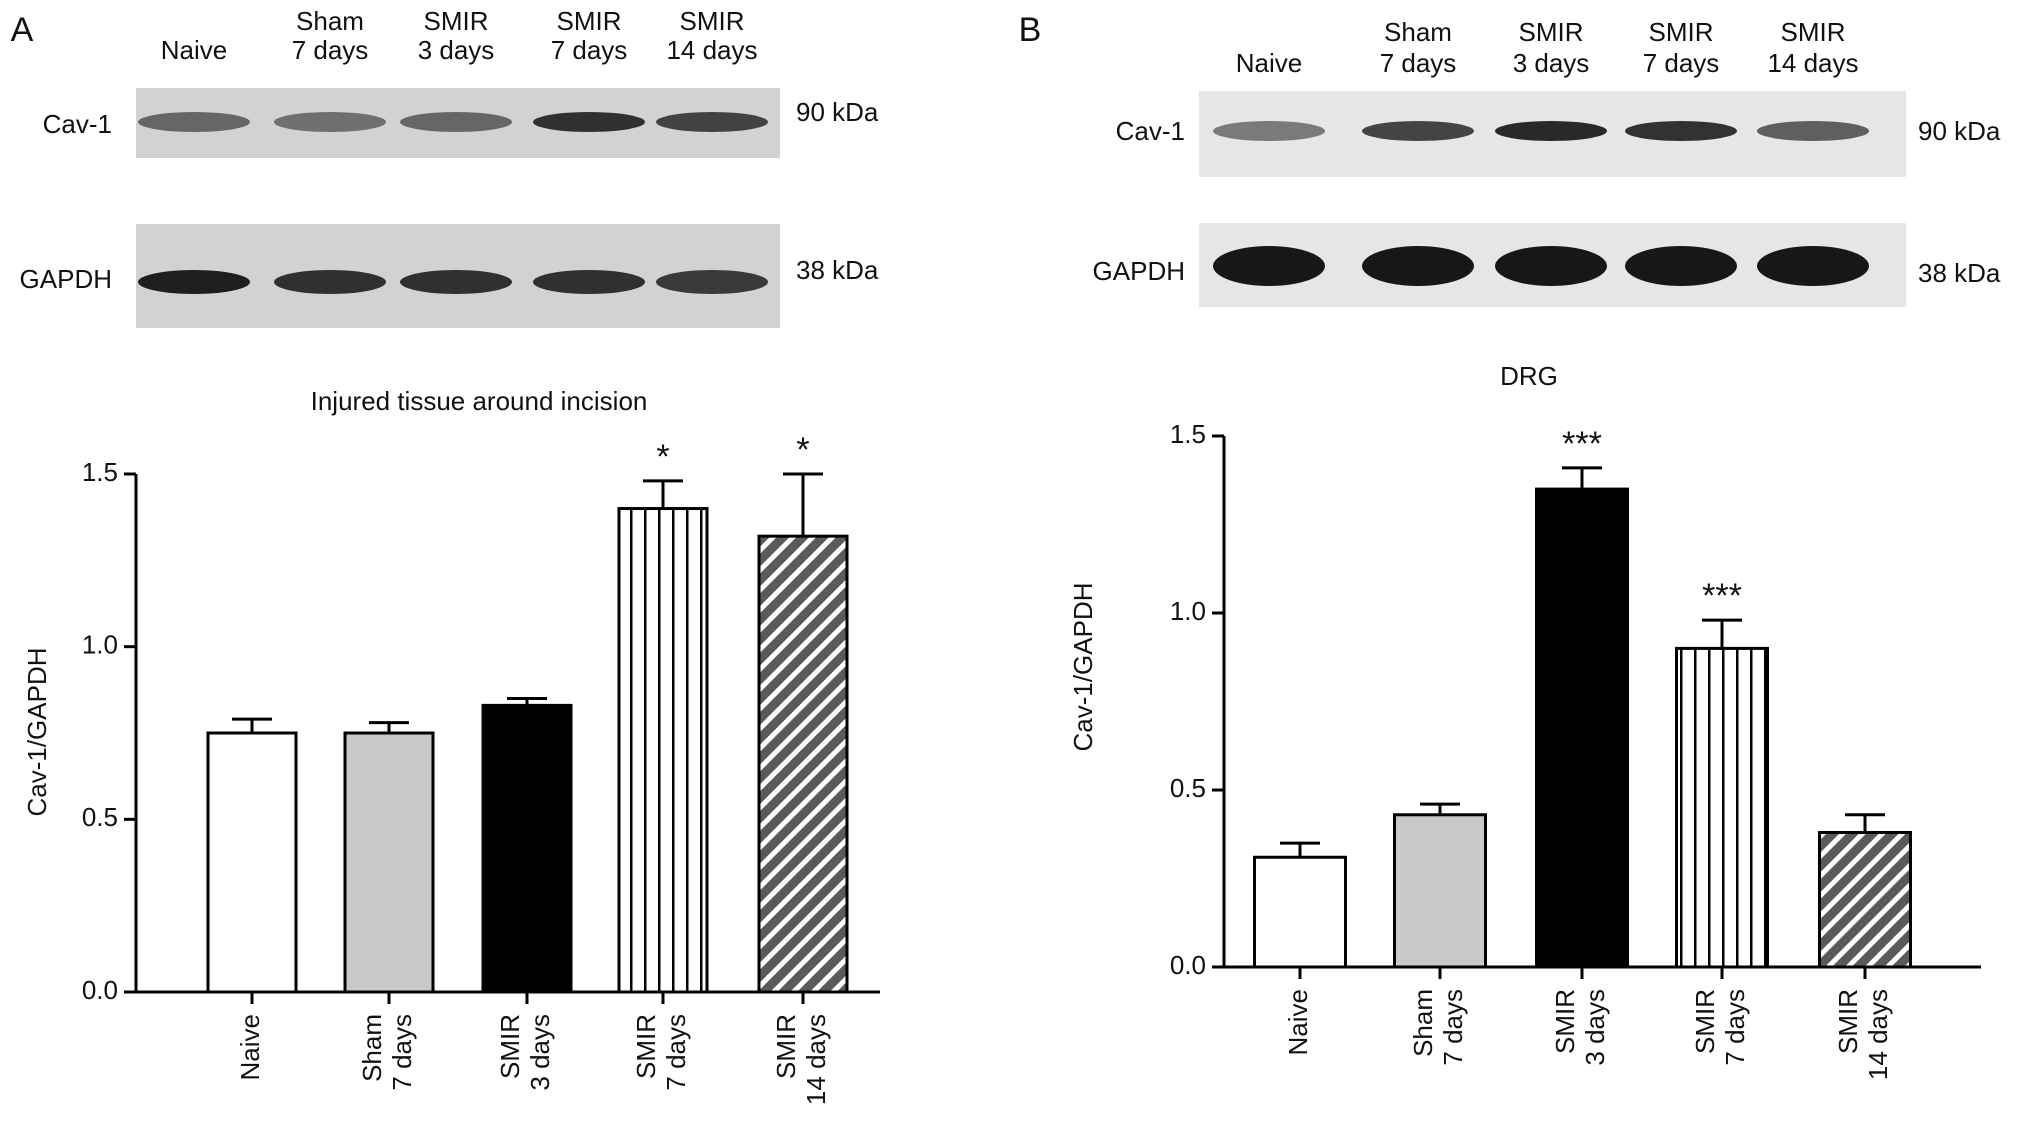  I want to click on chart-title: DRG, so click(1529, 376).